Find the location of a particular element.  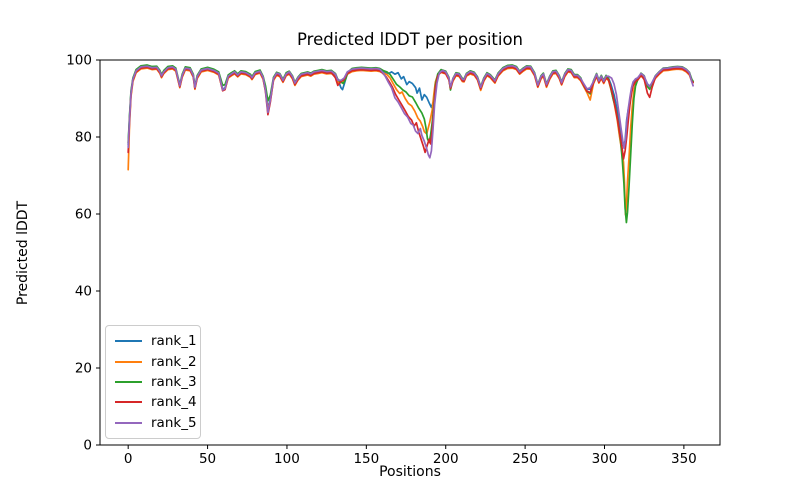

legend: rank_1 rank_2 rank_3 rank_4 rank_5 is located at coordinates (153, 382).